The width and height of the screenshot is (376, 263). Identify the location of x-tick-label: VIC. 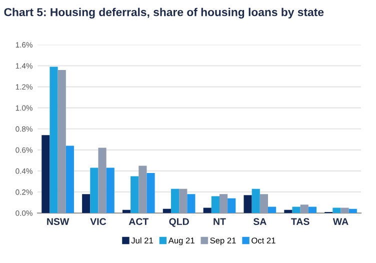
(98, 222).